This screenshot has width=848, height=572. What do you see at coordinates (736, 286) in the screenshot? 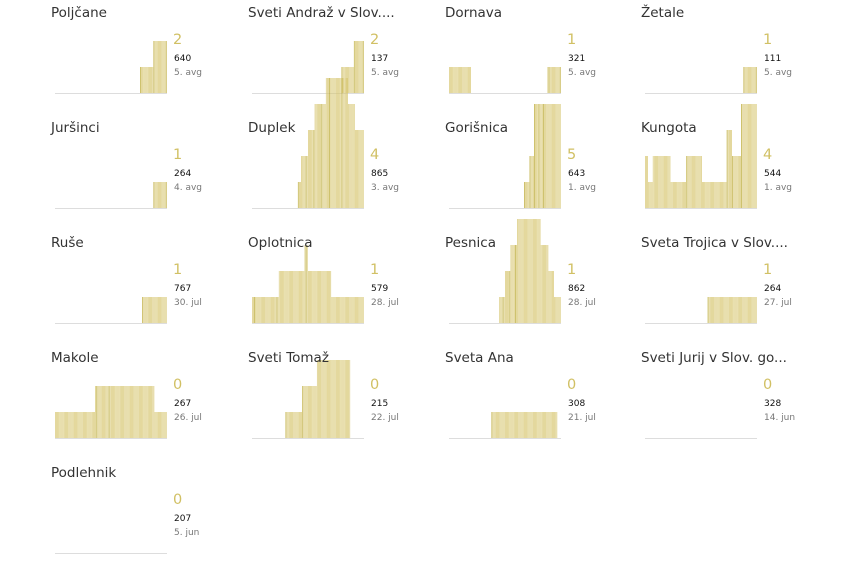
I see `municipality-chart: Sveta Trojica v Slov.... 1 264 27. jul` at bounding box center [736, 286].